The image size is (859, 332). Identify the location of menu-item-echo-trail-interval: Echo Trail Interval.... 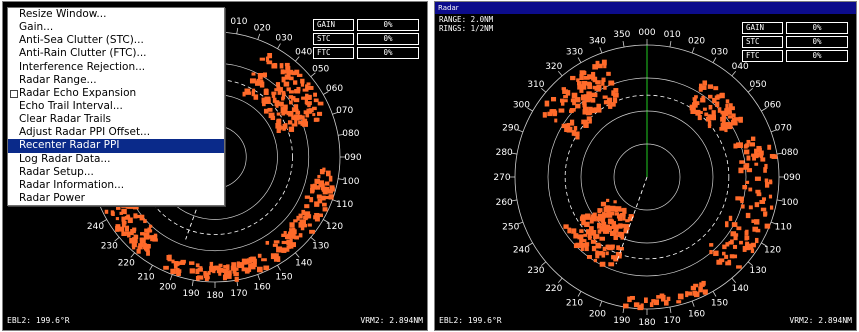
(116, 106).